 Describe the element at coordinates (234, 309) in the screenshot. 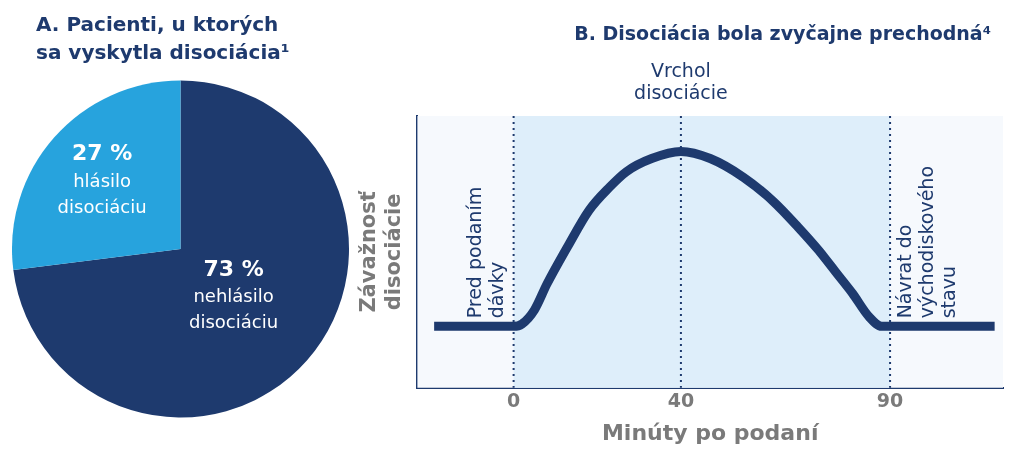

I see `slice-label: nehlásilo disociáciu` at that location.